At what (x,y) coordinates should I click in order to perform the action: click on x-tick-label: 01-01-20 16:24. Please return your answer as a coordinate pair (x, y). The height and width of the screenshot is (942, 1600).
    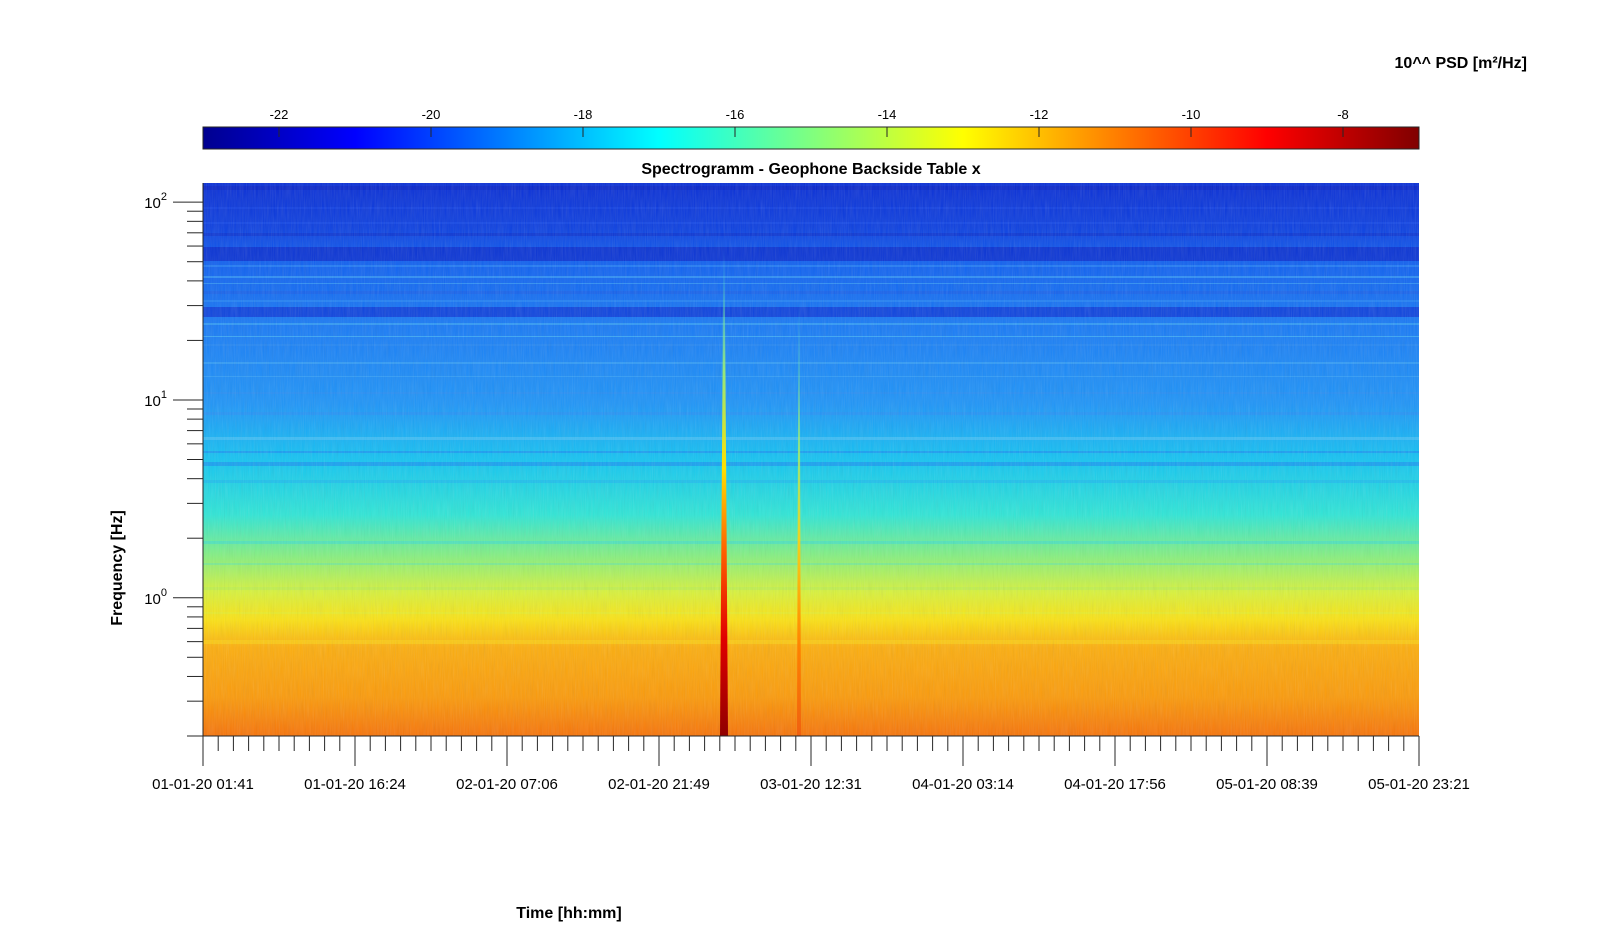
    Looking at the image, I should click on (355, 784).